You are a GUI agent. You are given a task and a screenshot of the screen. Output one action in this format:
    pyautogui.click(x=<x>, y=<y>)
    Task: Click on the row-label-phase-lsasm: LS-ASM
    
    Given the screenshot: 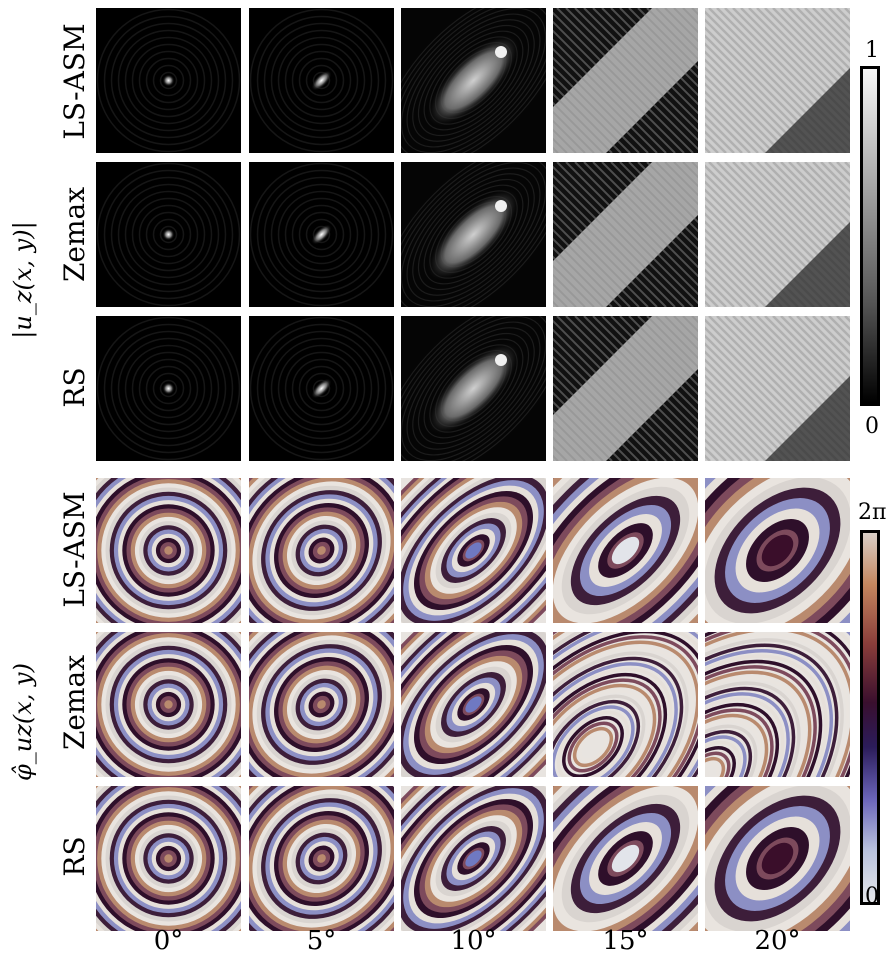 What is the action you would take?
    pyautogui.click(x=74, y=549)
    